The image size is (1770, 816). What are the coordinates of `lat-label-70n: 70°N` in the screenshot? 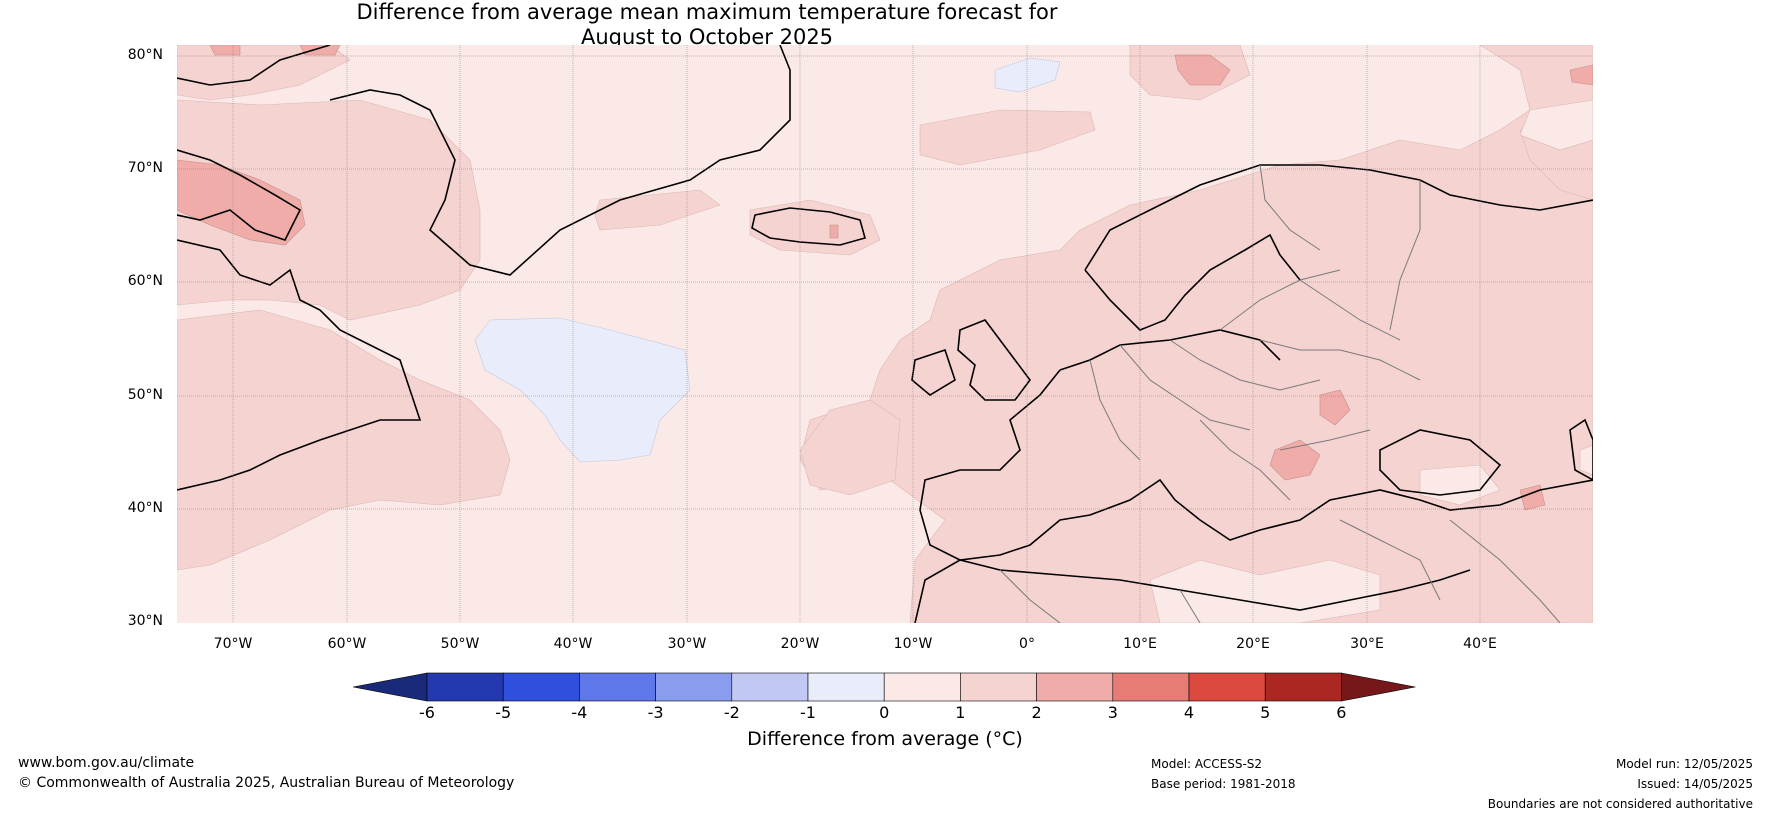 It's located at (145, 168).